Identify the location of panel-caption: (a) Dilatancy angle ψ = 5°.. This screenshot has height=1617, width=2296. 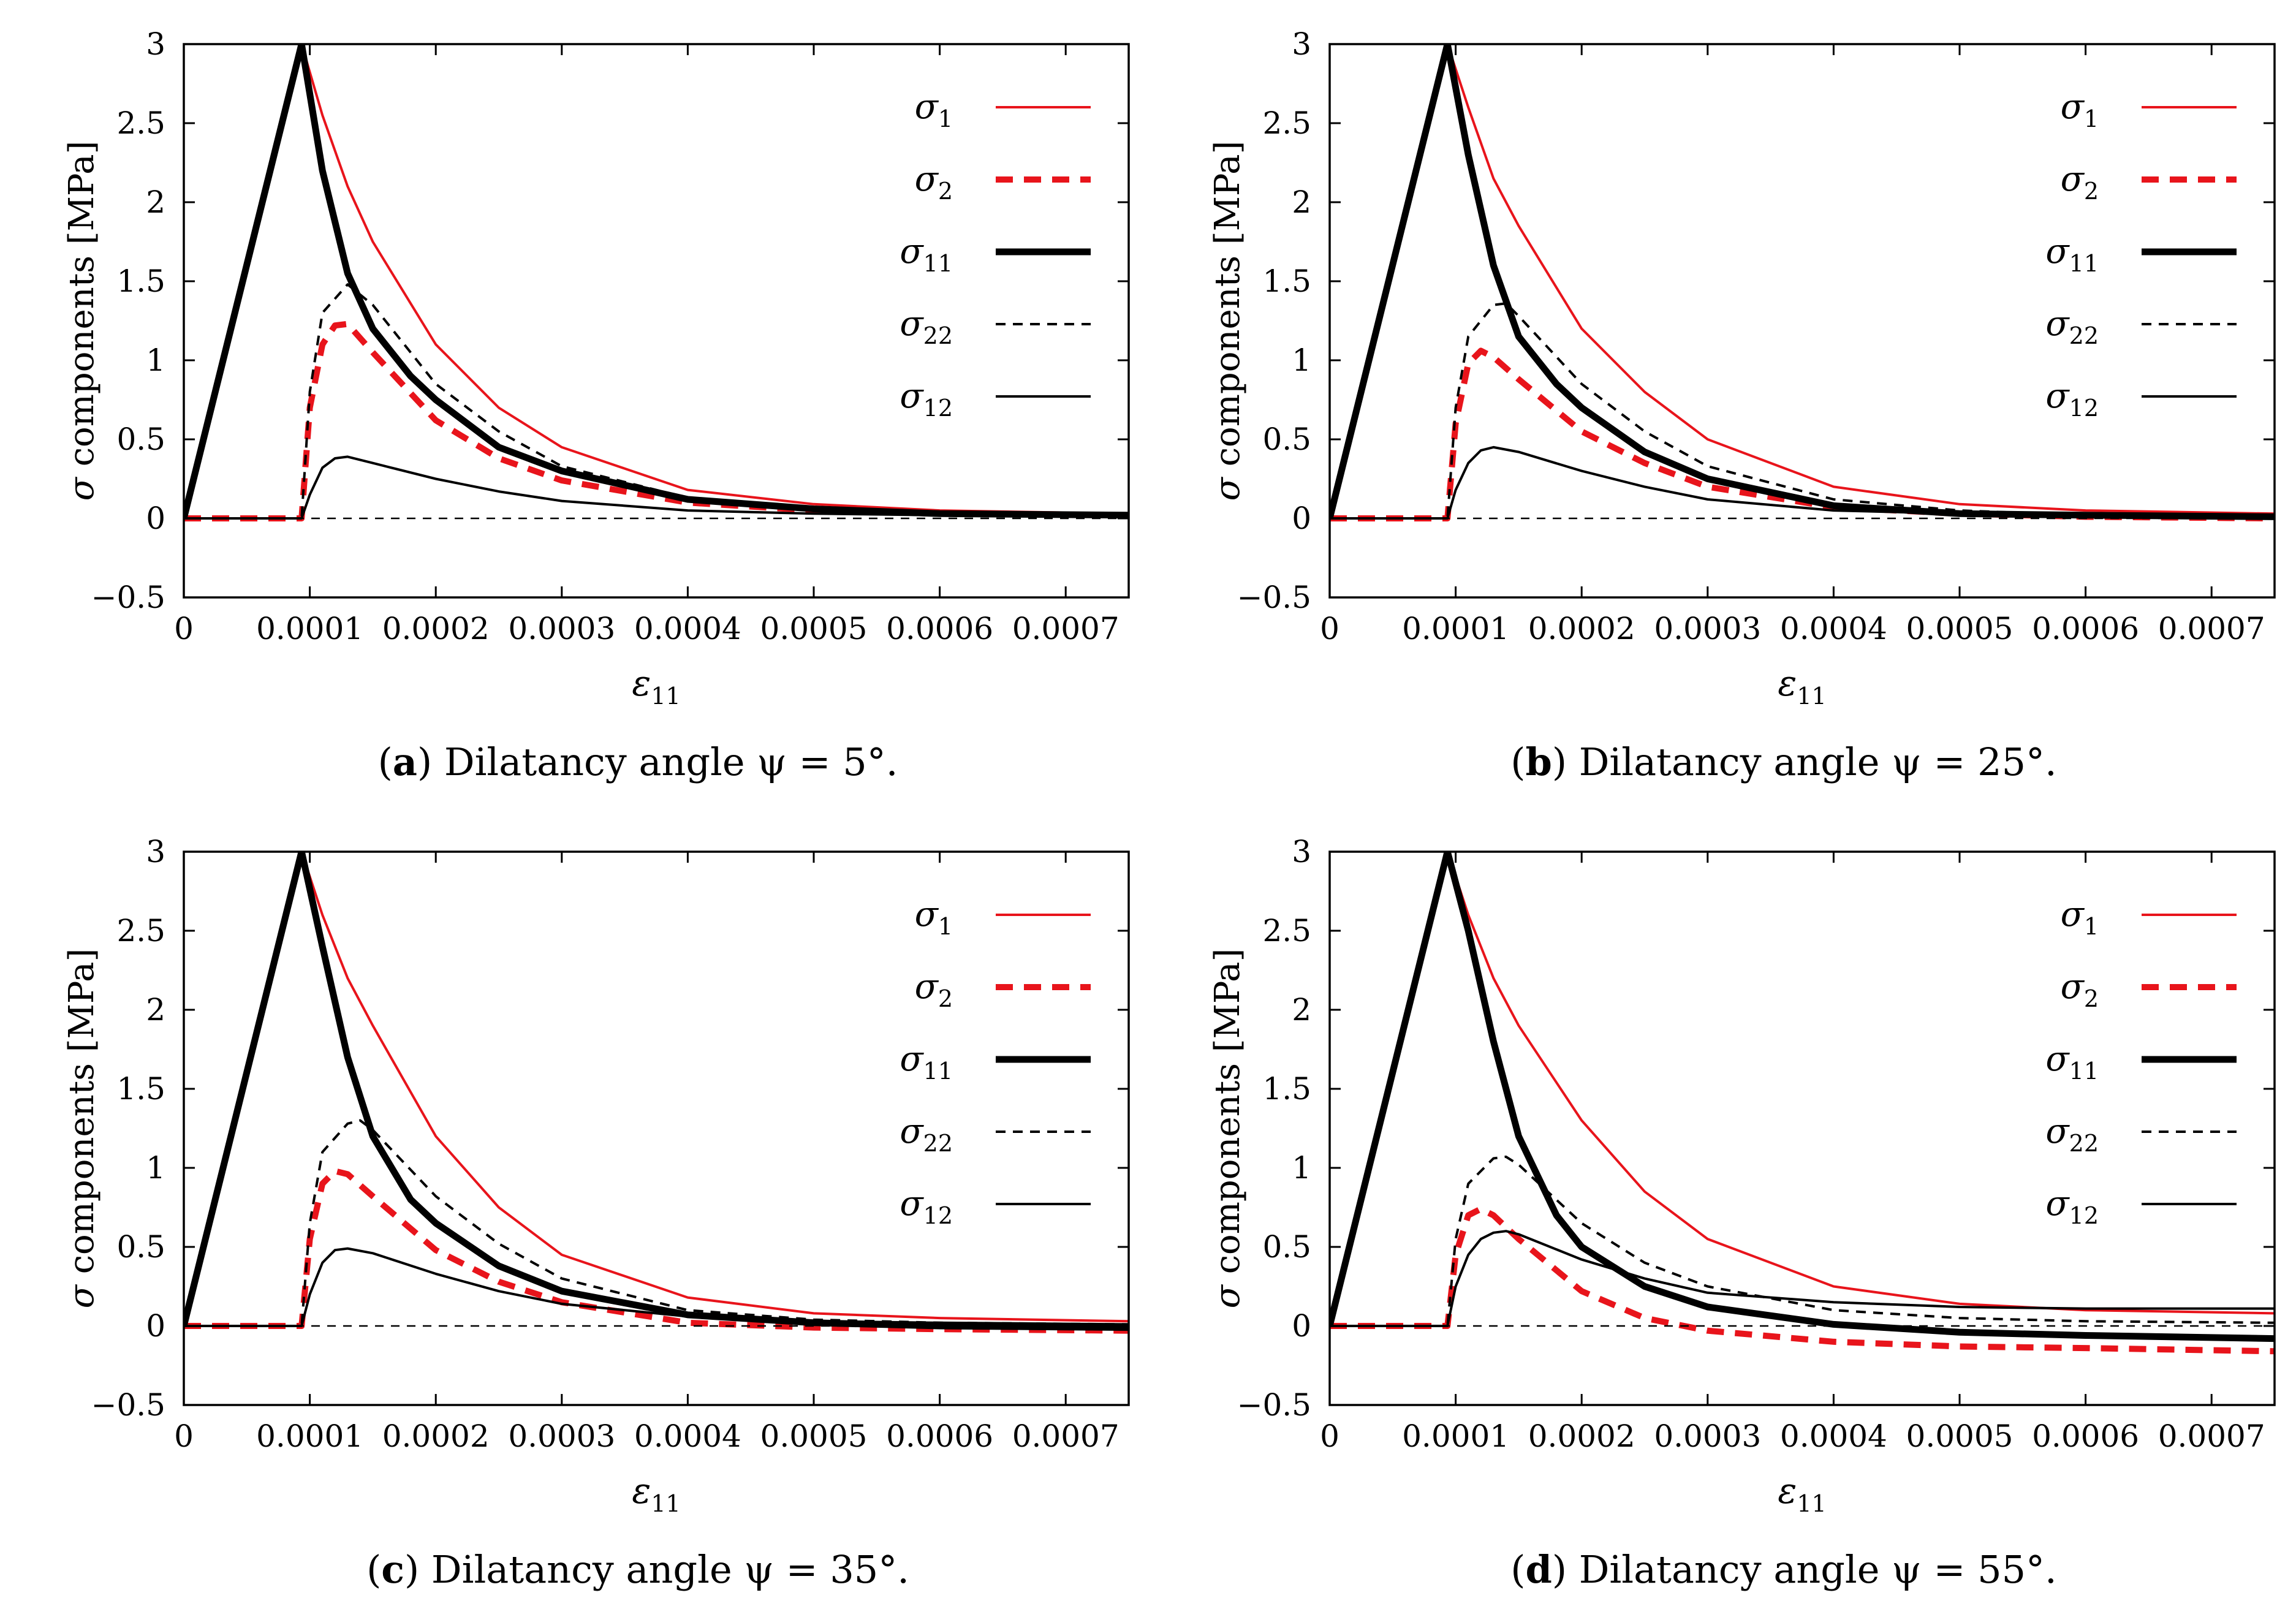
(638, 762).